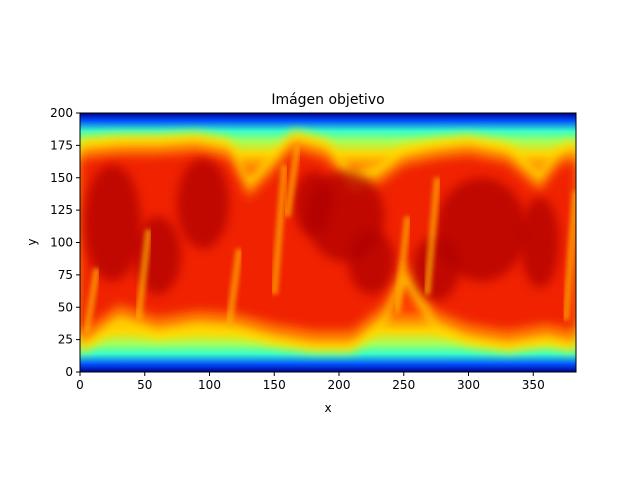 The image size is (640, 480). What do you see at coordinates (403, 385) in the screenshot?
I see `x-tick-label: 250` at bounding box center [403, 385].